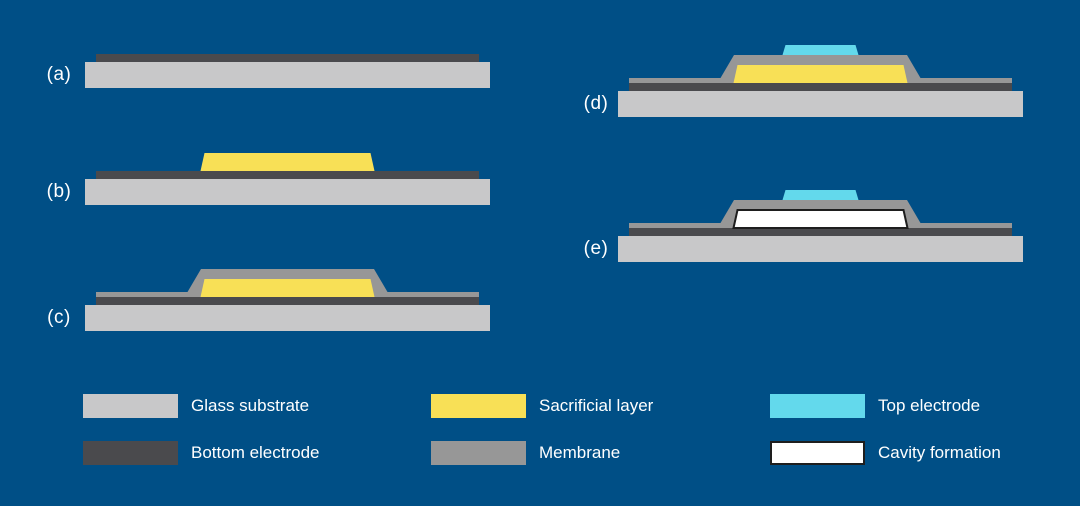 The image size is (1080, 506). I want to click on layer-cavity-formation, so click(820, 219).